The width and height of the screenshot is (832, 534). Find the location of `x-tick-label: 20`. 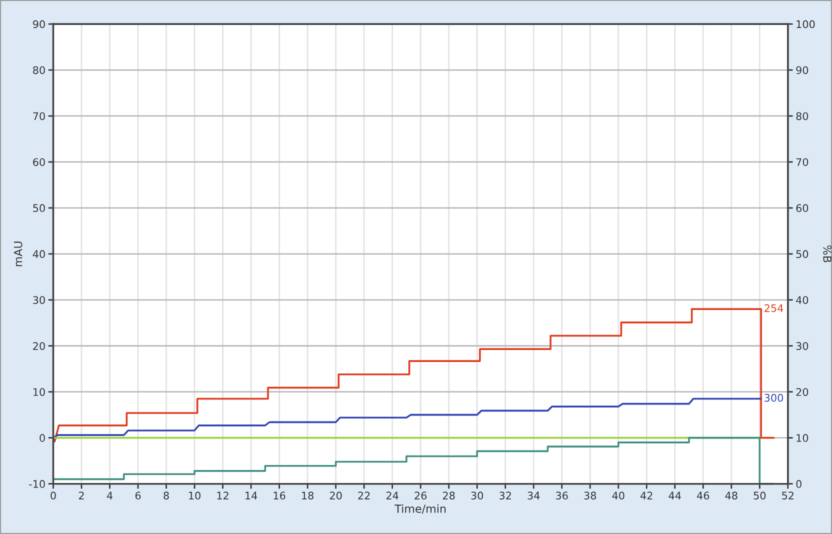

x-tick-label: 20 is located at coordinates (336, 496).